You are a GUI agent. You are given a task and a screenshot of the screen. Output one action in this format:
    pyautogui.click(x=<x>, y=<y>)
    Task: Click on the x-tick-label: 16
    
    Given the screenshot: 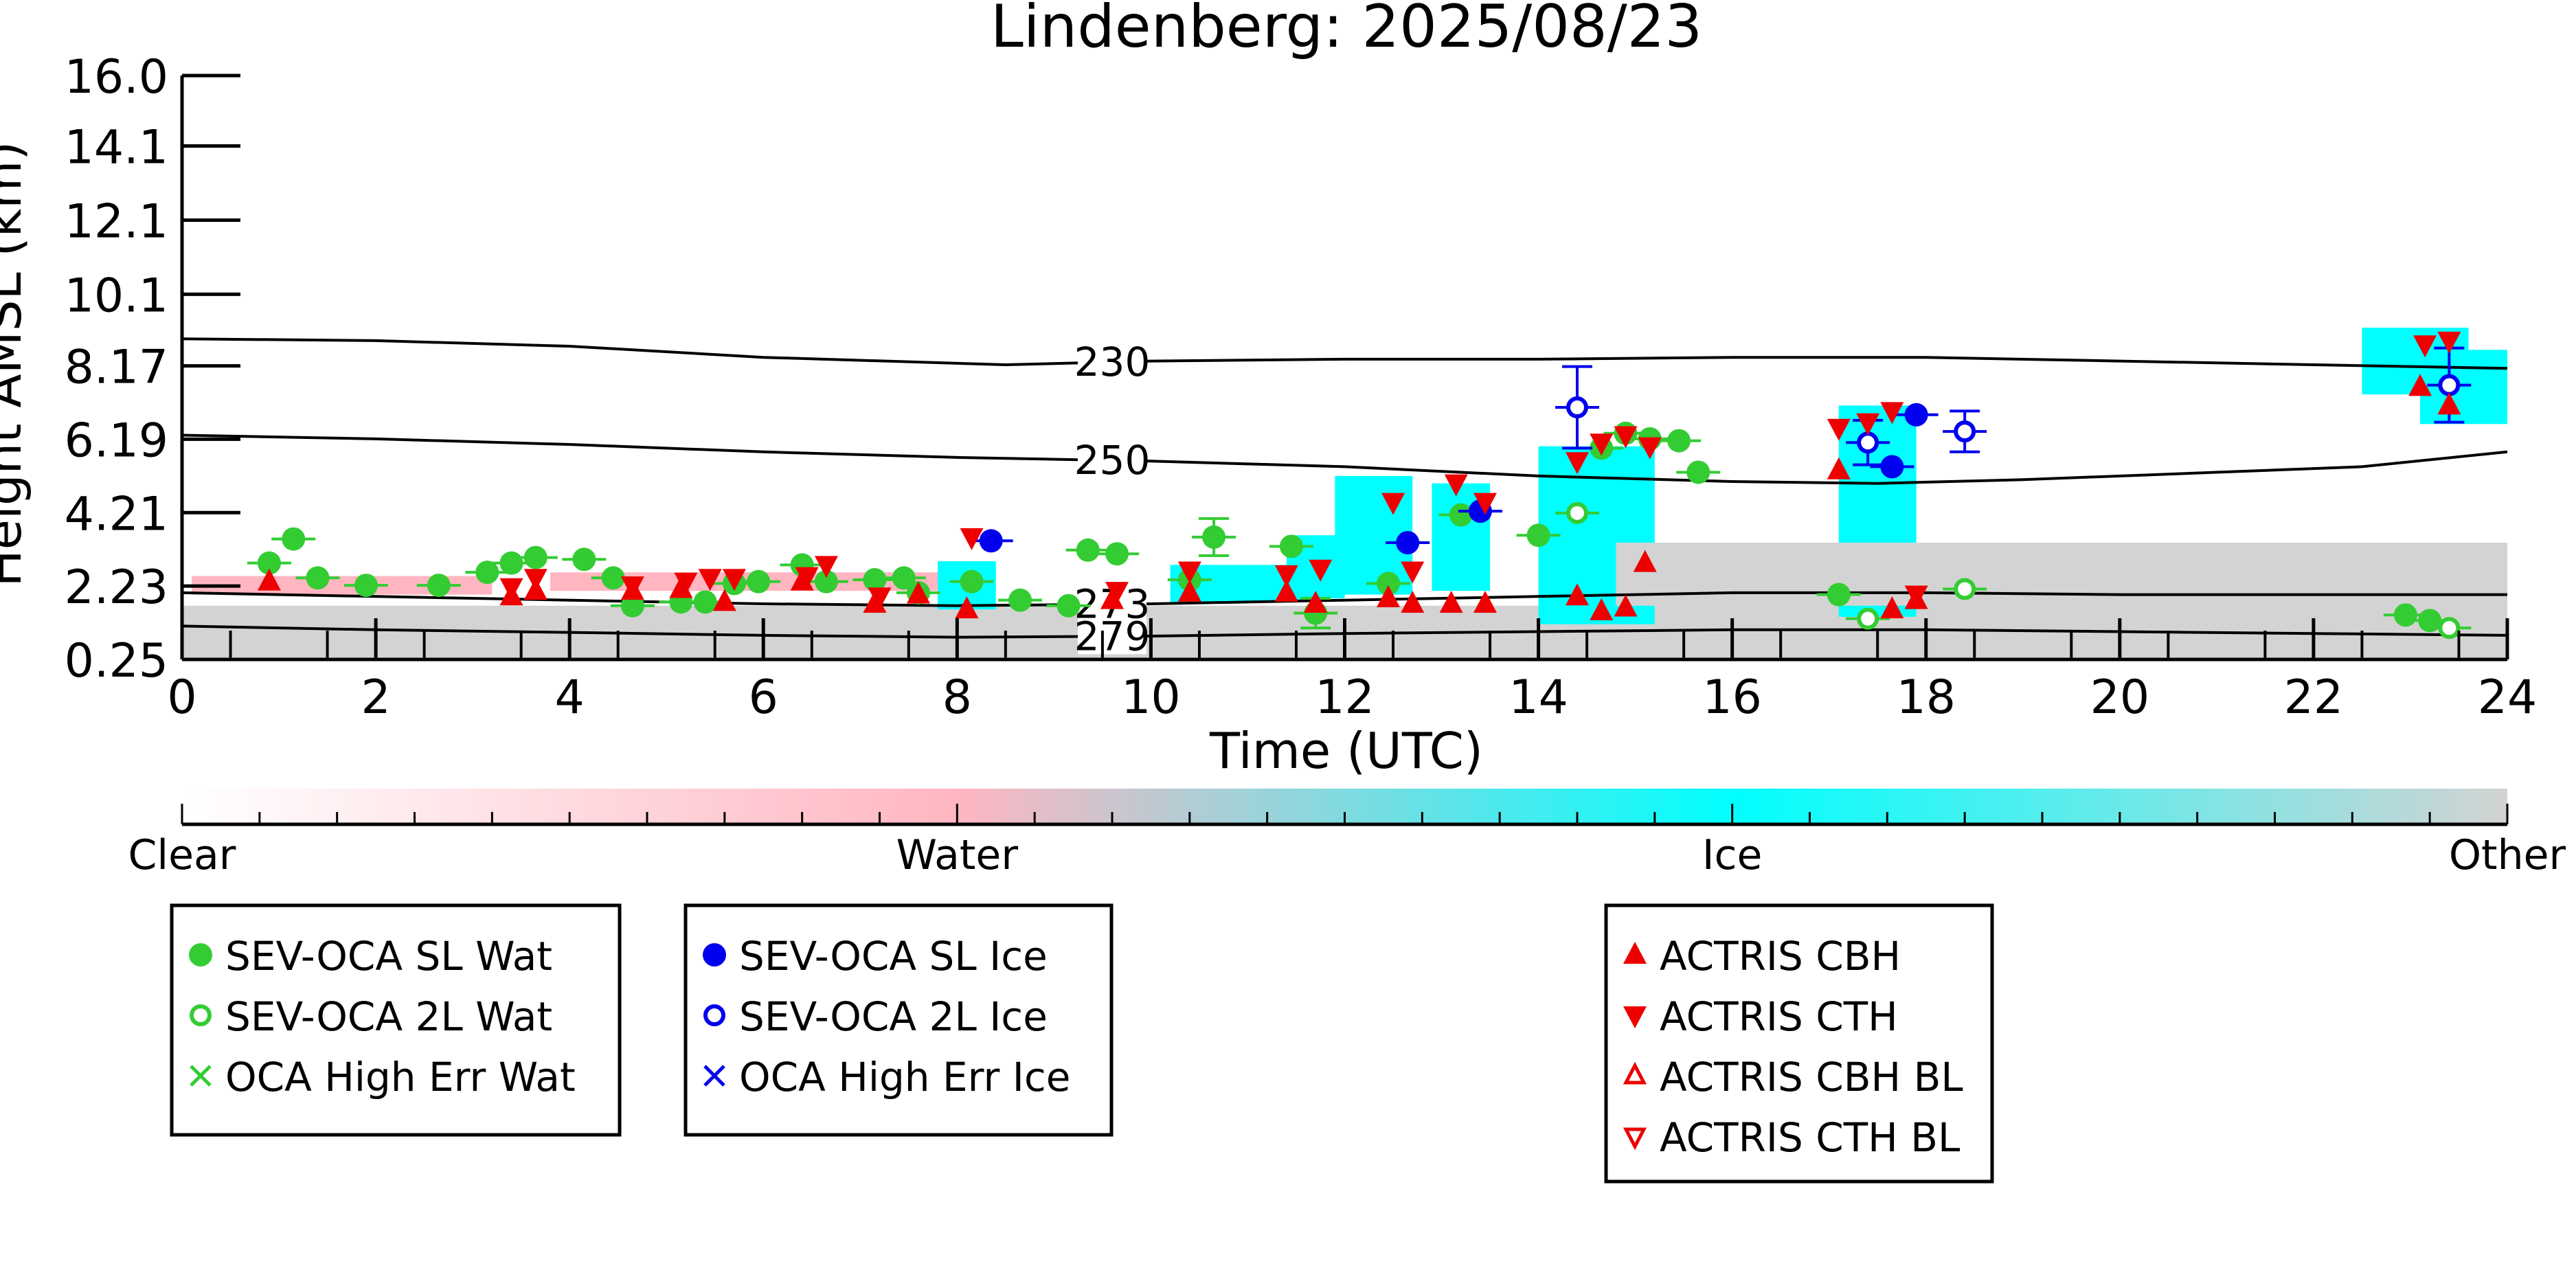 What is the action you would take?
    pyautogui.click(x=1732, y=697)
    